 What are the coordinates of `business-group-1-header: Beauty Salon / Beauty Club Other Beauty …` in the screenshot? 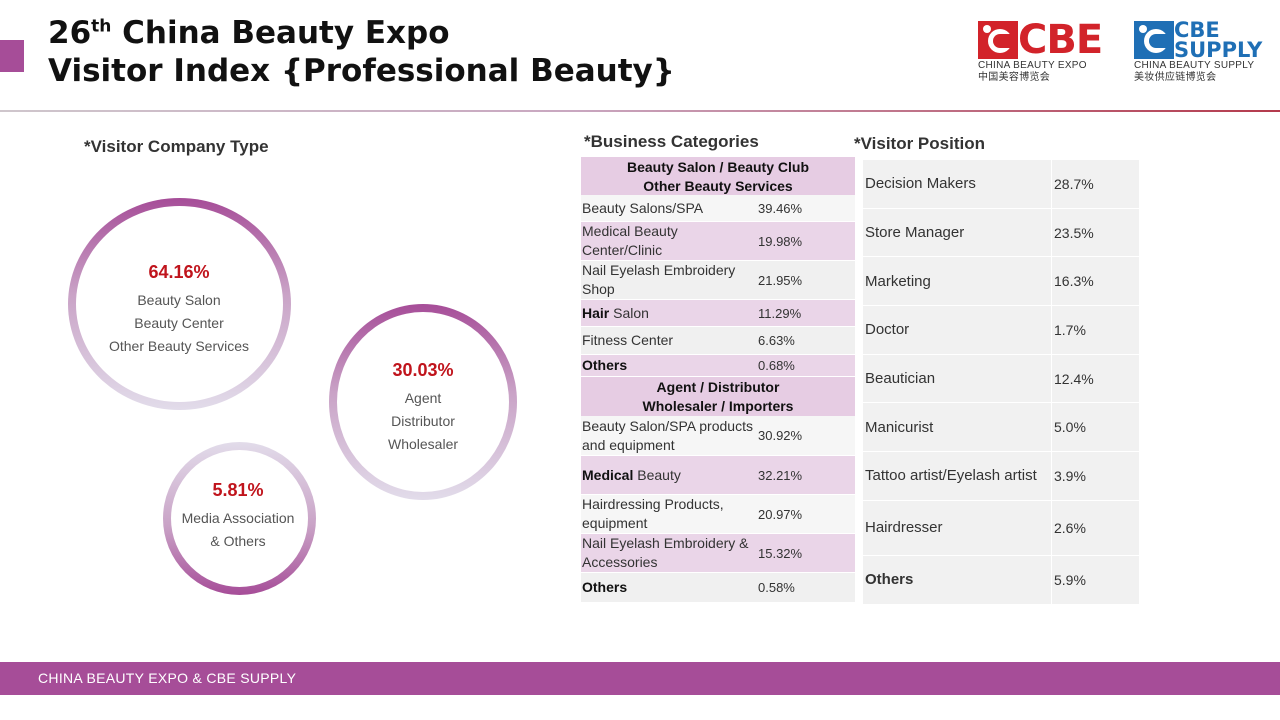 It's located at (718, 176).